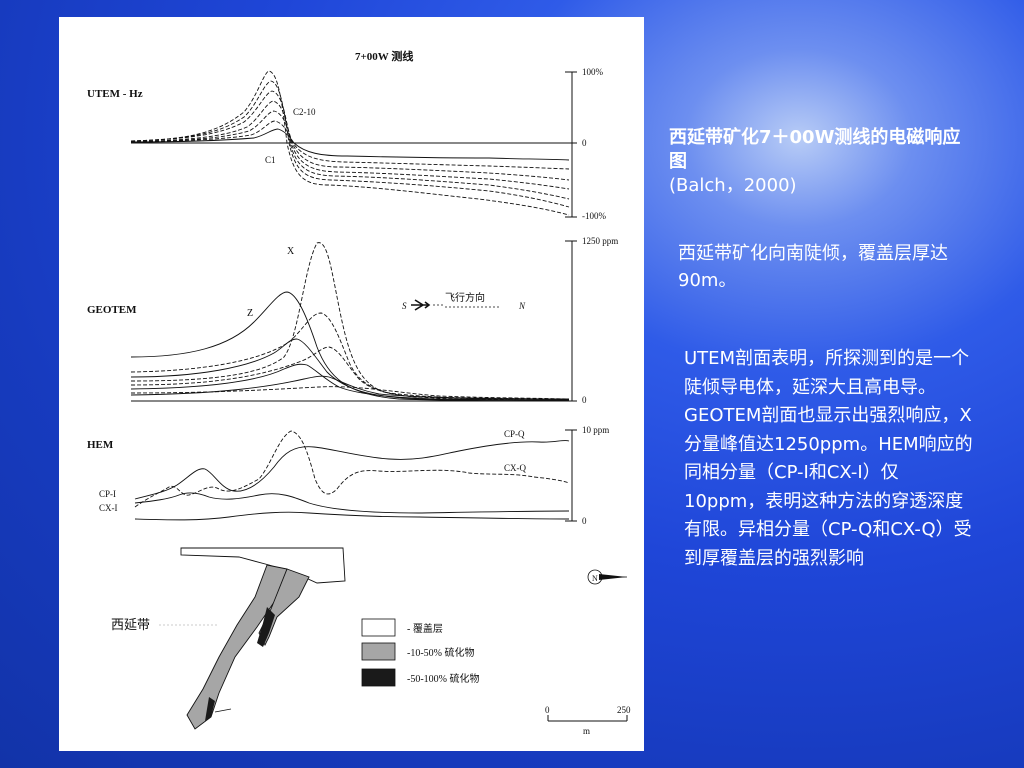  Describe the element at coordinates (593, 72) in the screenshot. I see `utem-scale-top: 100%` at that location.